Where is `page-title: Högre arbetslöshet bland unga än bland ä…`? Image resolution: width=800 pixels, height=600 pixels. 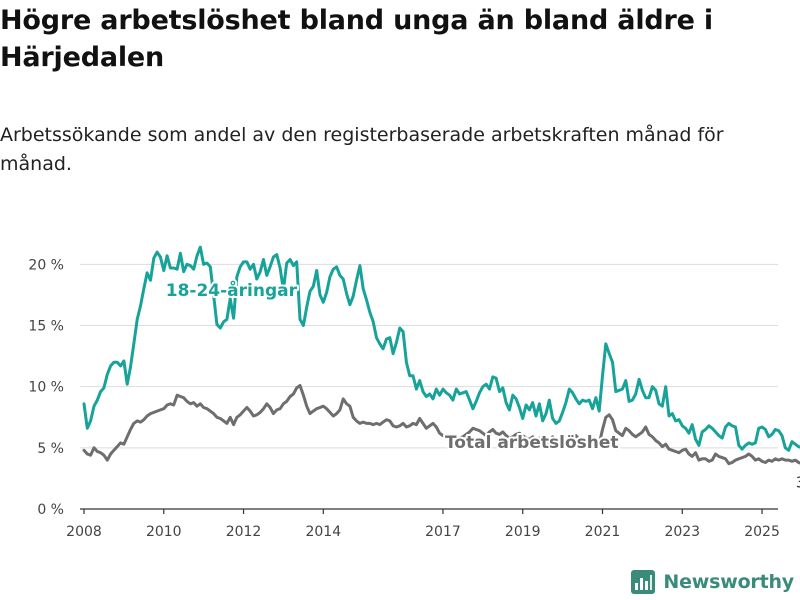 page-title: Högre arbetslöshet bland unga än bland ä… is located at coordinates (356, 39).